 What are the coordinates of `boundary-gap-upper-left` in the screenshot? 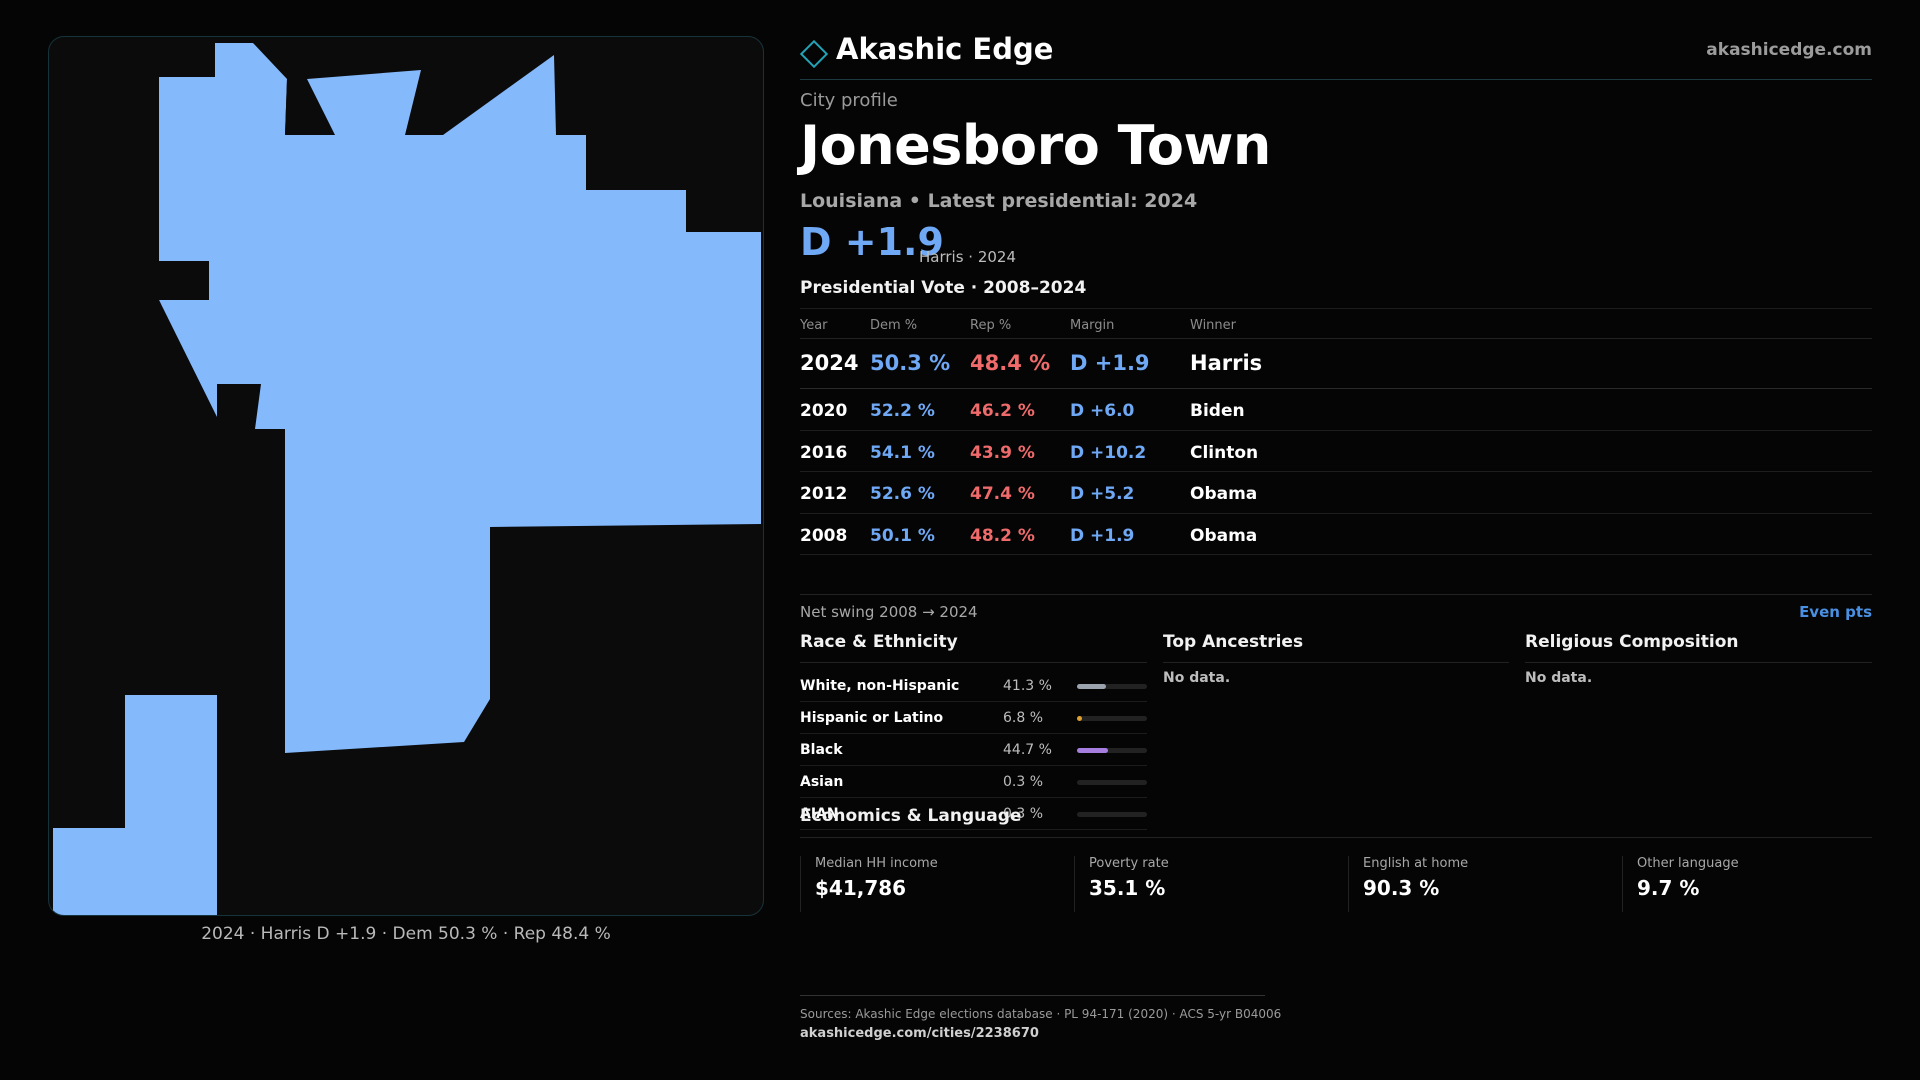 It's located at (136, 247).